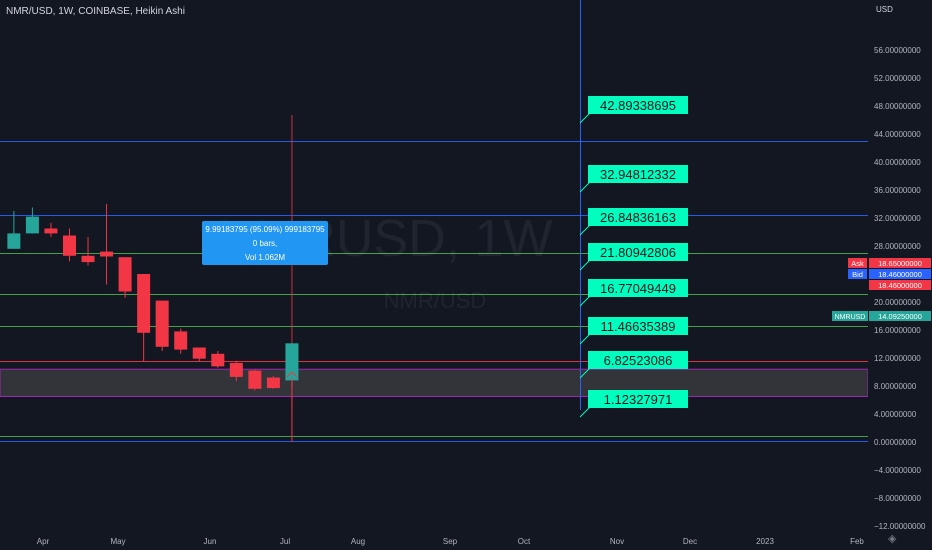  I want to click on symbol-tag-value: 14.09250000, so click(900, 316).